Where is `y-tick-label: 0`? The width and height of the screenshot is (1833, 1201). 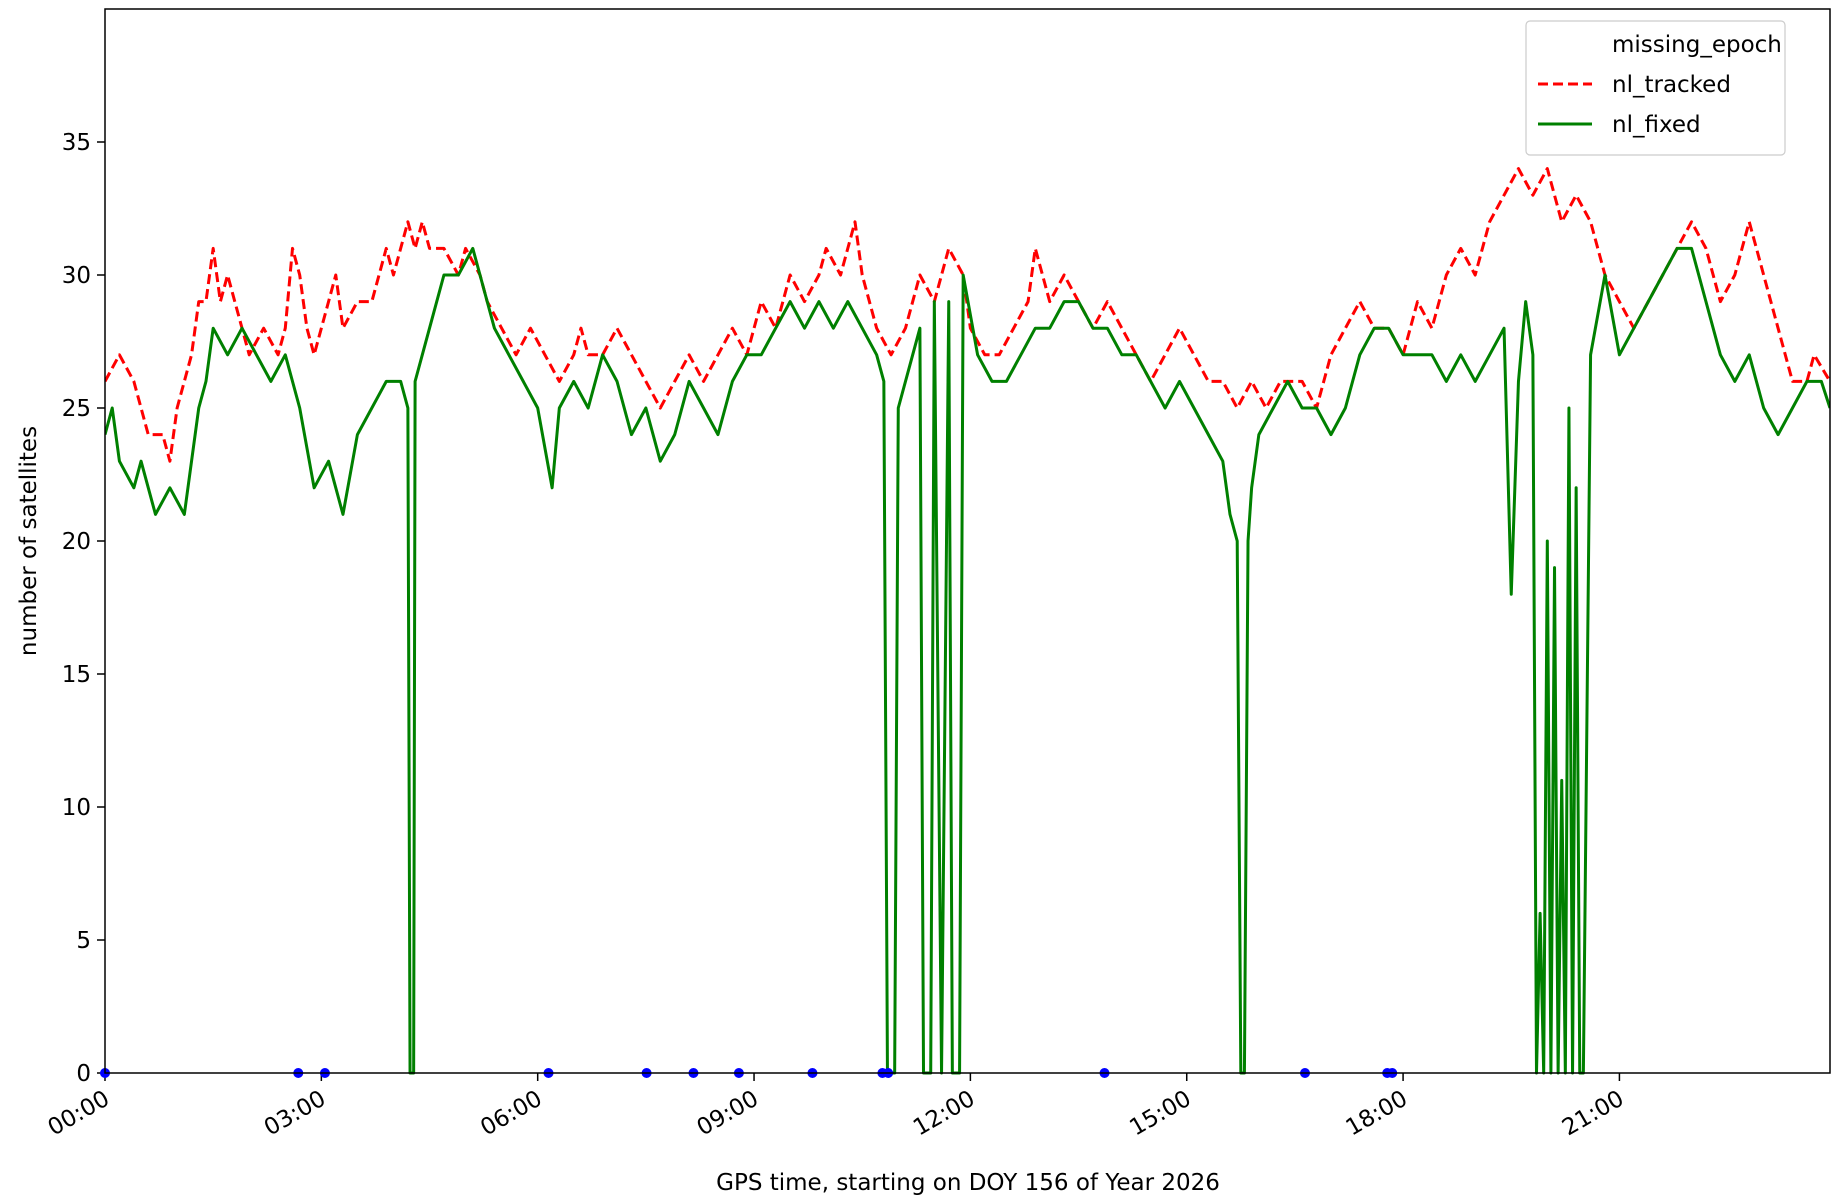
y-tick-label: 0 is located at coordinates (83, 1074).